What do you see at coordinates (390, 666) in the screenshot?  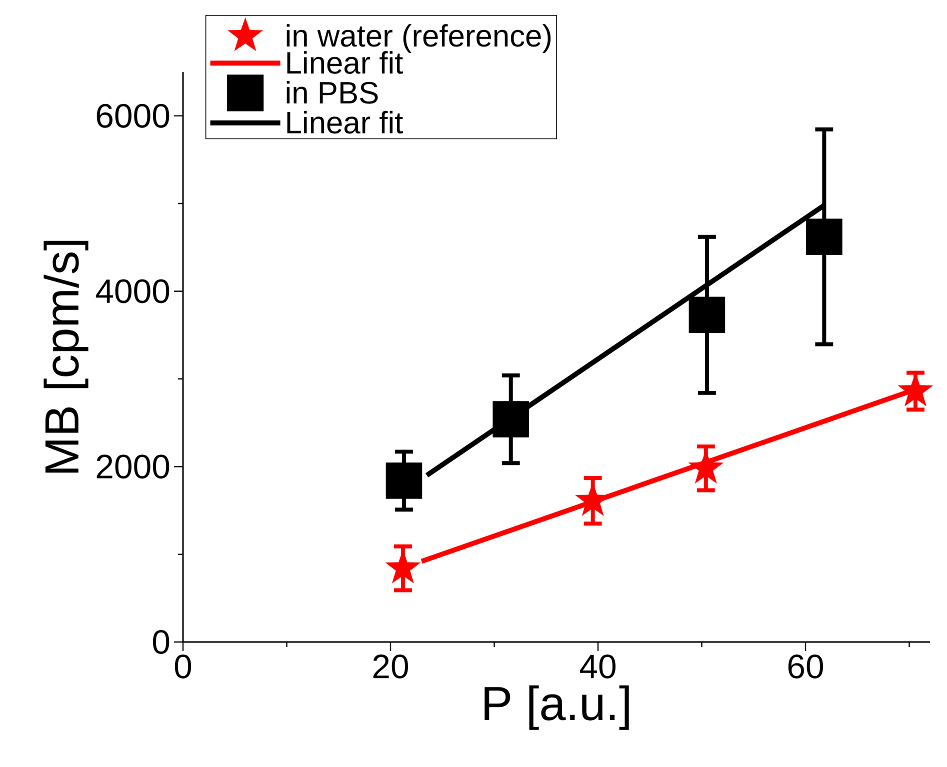 I see `x-tick-label: 20` at bounding box center [390, 666].